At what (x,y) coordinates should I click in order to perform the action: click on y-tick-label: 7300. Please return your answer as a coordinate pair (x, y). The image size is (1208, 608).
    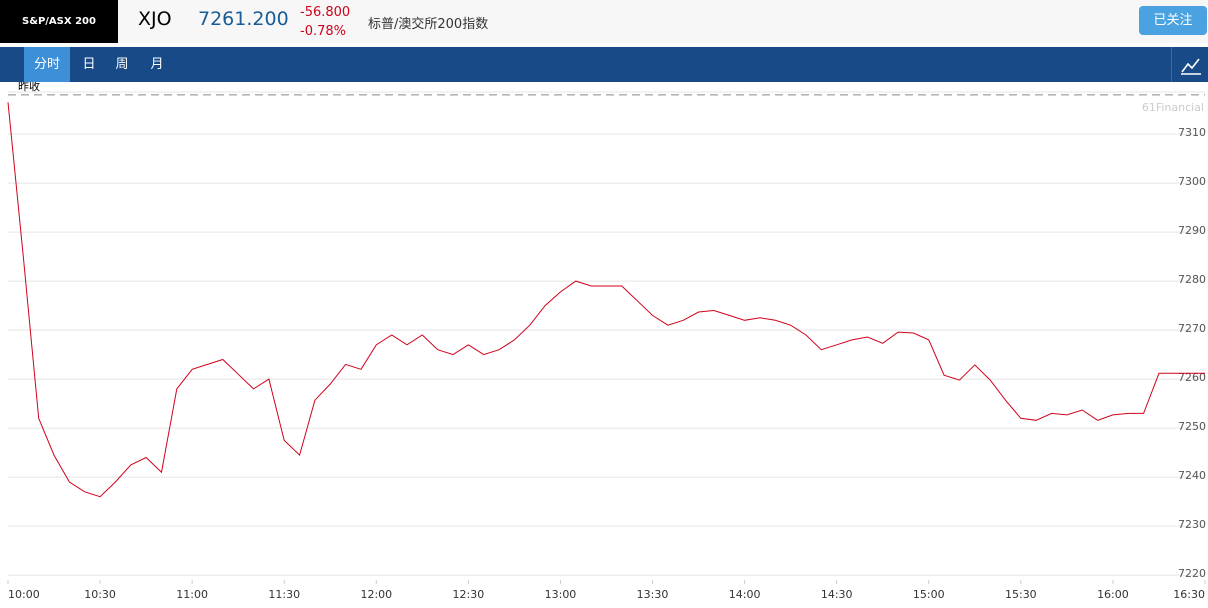
    Looking at the image, I should click on (1192, 181).